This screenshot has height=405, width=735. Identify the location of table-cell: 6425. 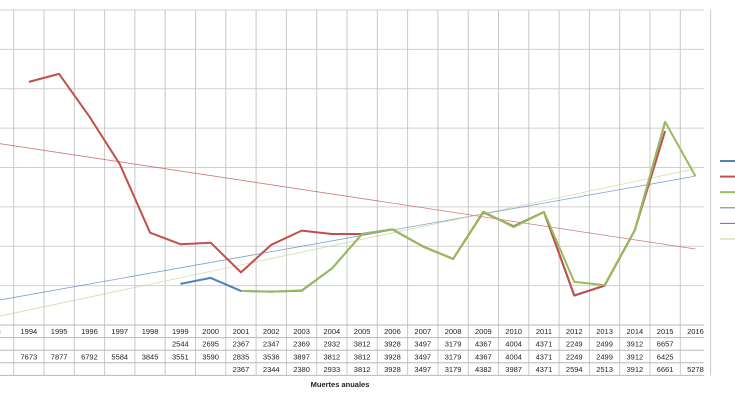
(665, 356).